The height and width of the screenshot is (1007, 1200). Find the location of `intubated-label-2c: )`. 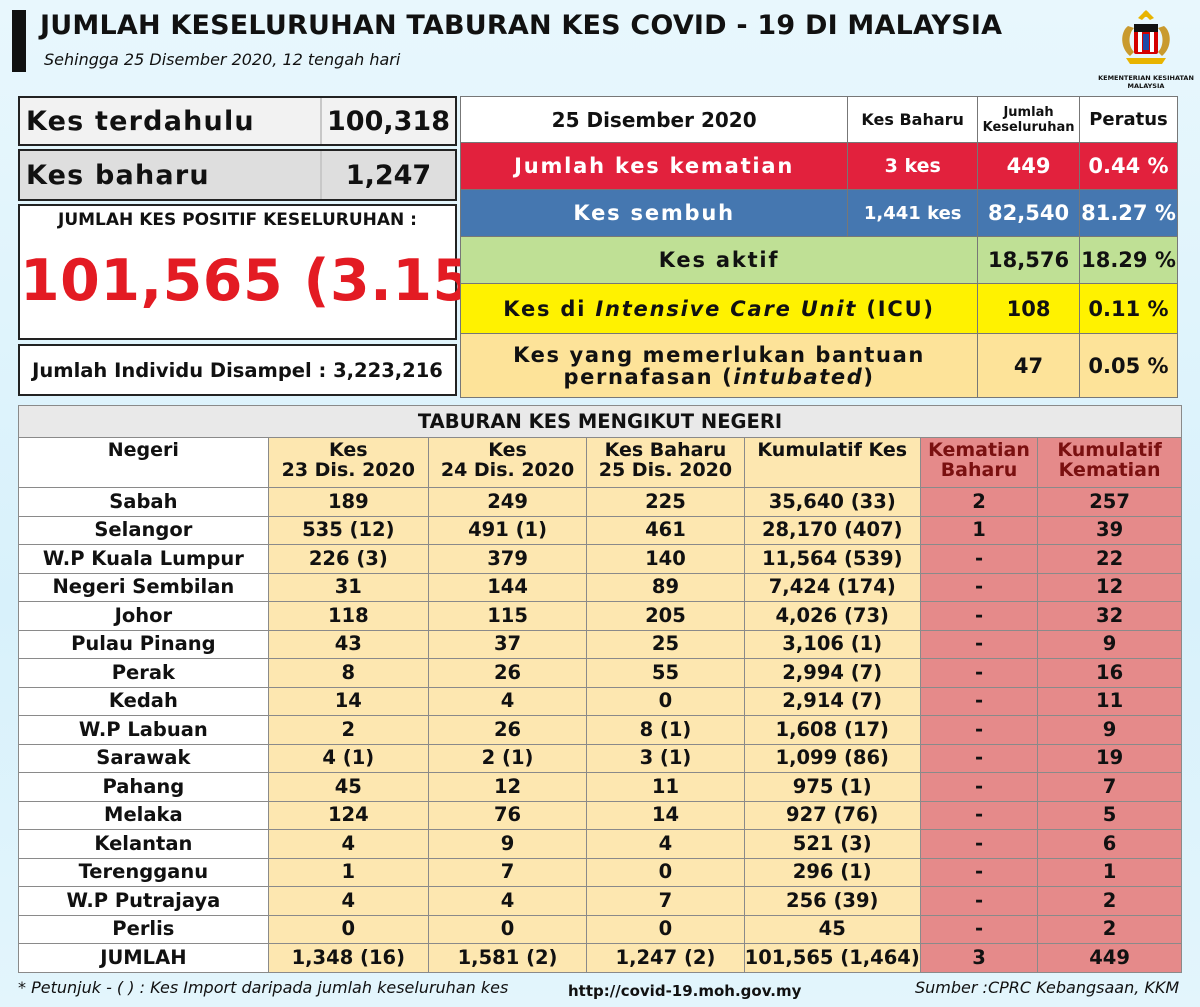

intubated-label-2c: ) is located at coordinates (869, 376).